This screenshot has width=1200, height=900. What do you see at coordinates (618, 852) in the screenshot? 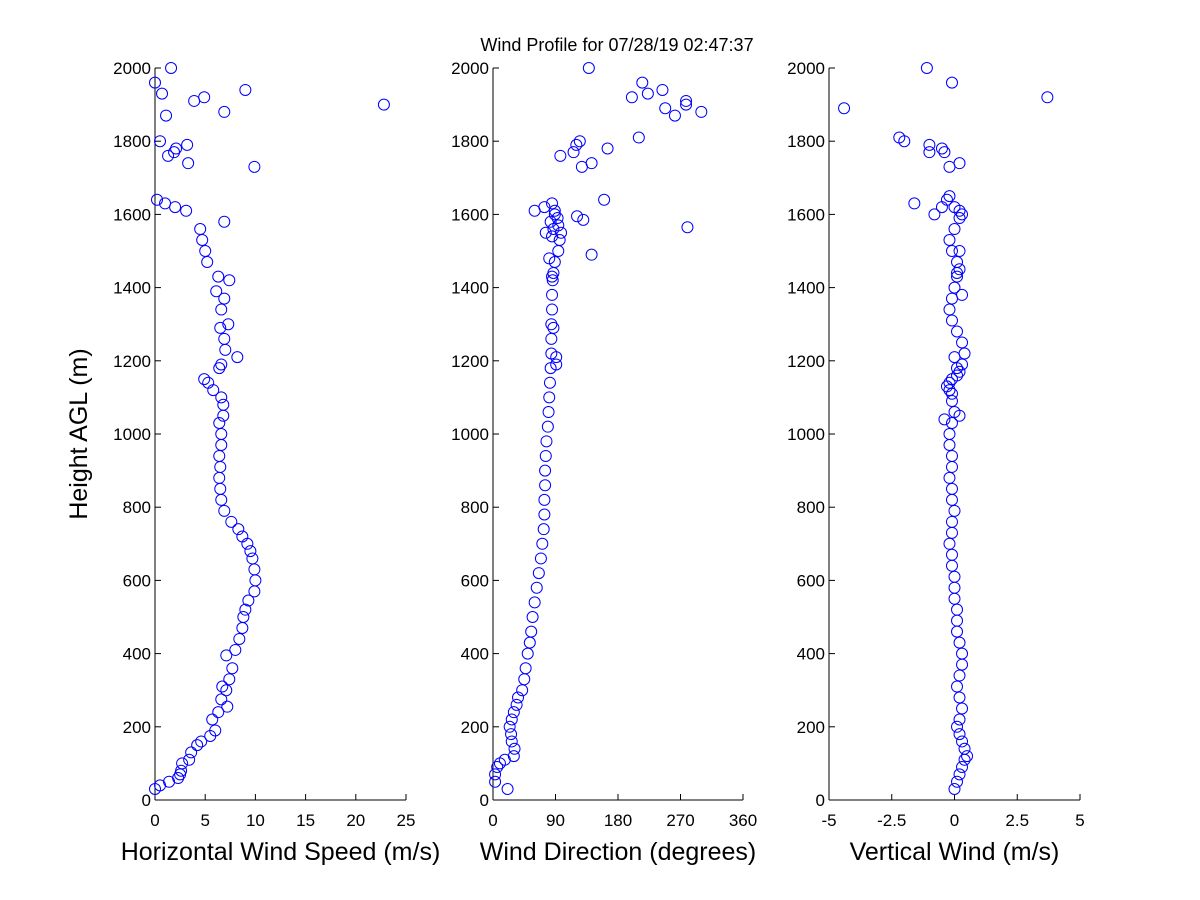
I see `x-axis-label: Wind Direction (degrees)` at bounding box center [618, 852].